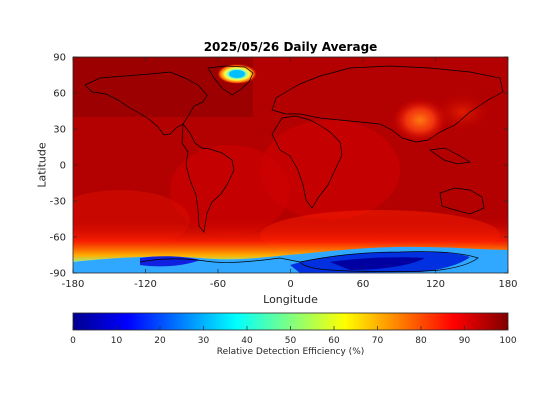 This screenshot has width=560, height=420. I want to click on indonesia-coast, so click(450, 156).